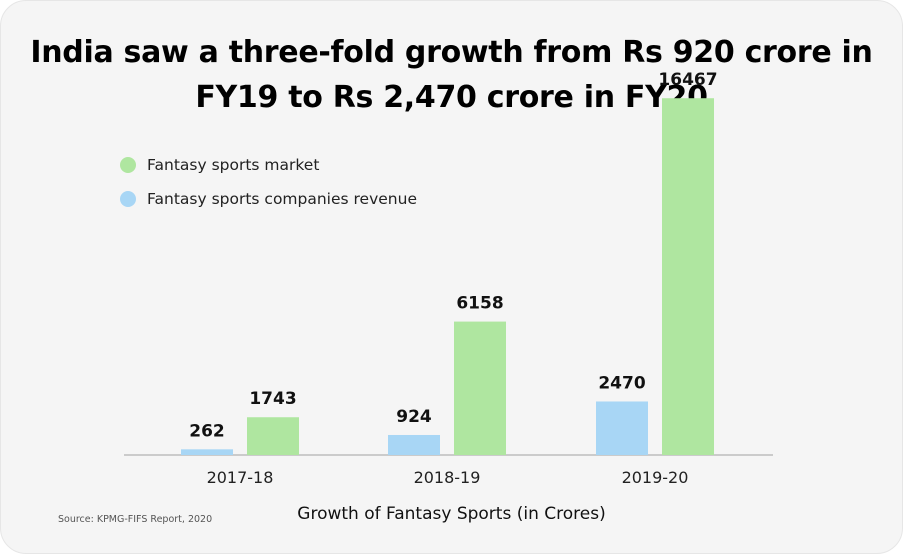  What do you see at coordinates (655, 477) in the screenshot?
I see `x-tick-label-2019-20: 2019-20` at bounding box center [655, 477].